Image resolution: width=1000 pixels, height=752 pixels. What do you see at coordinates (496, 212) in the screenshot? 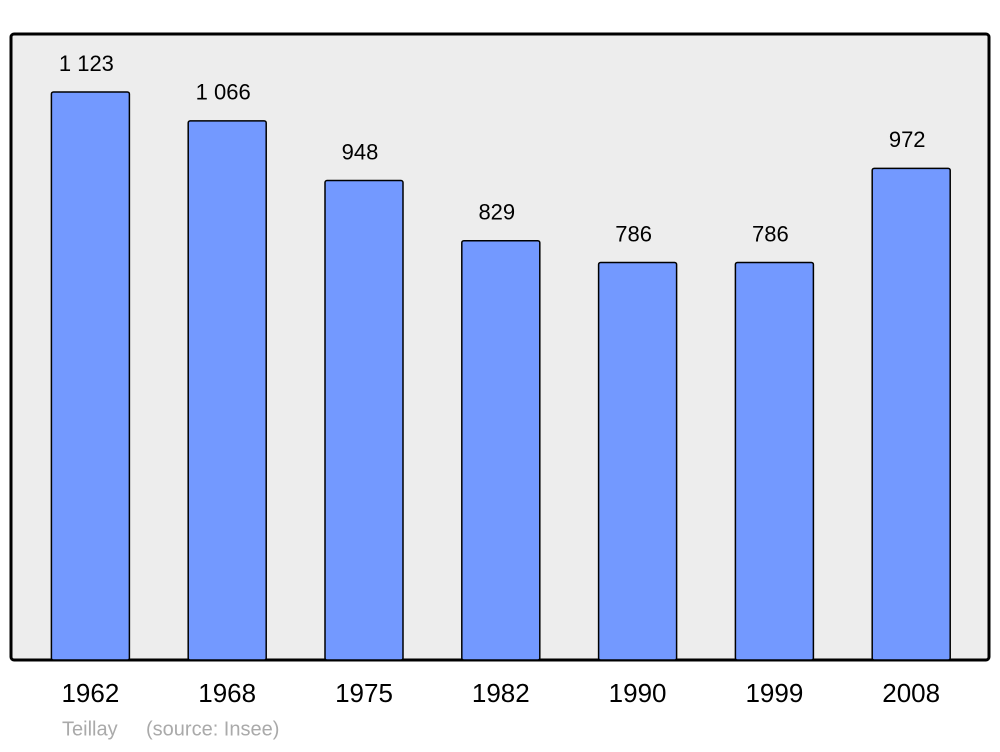
I see `value-label: 829` at bounding box center [496, 212].